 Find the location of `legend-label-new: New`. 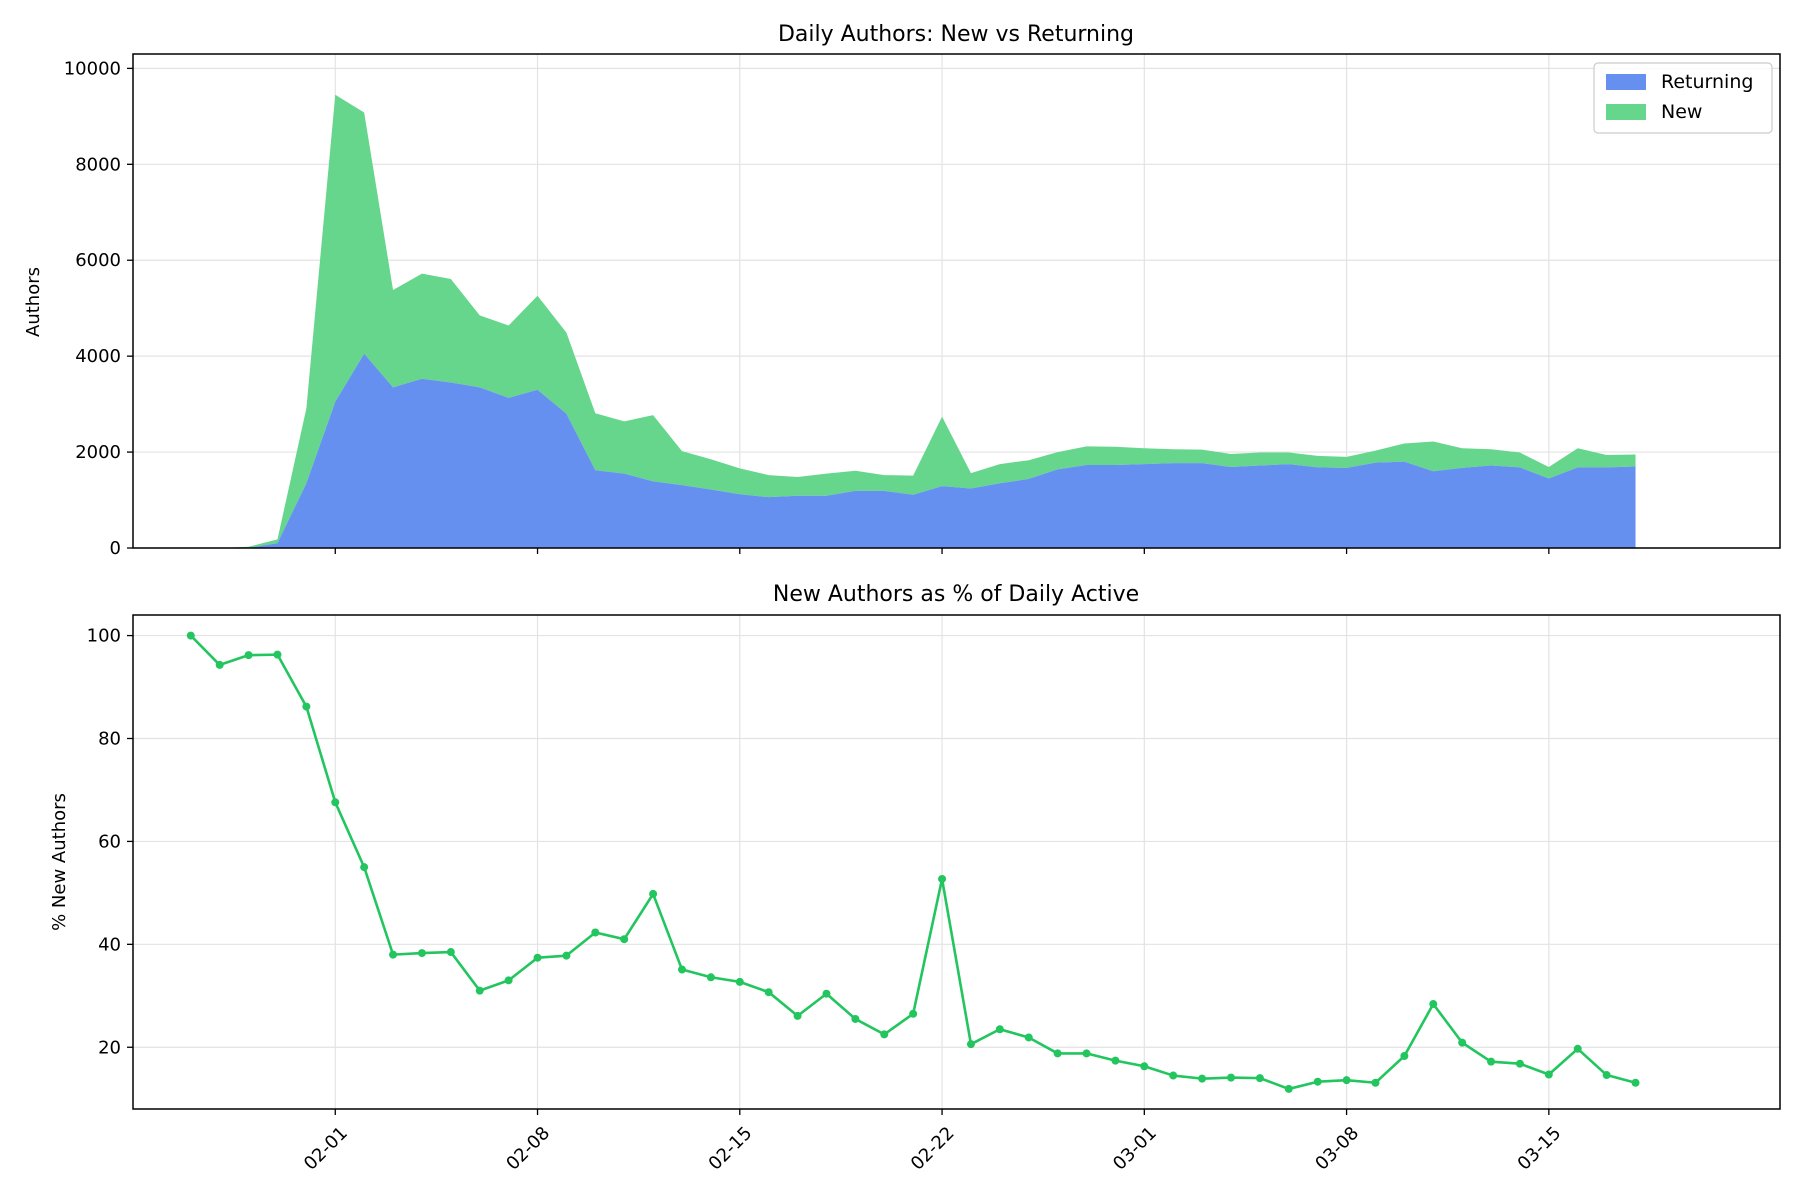

legend-label-new: New is located at coordinates (1681, 112).